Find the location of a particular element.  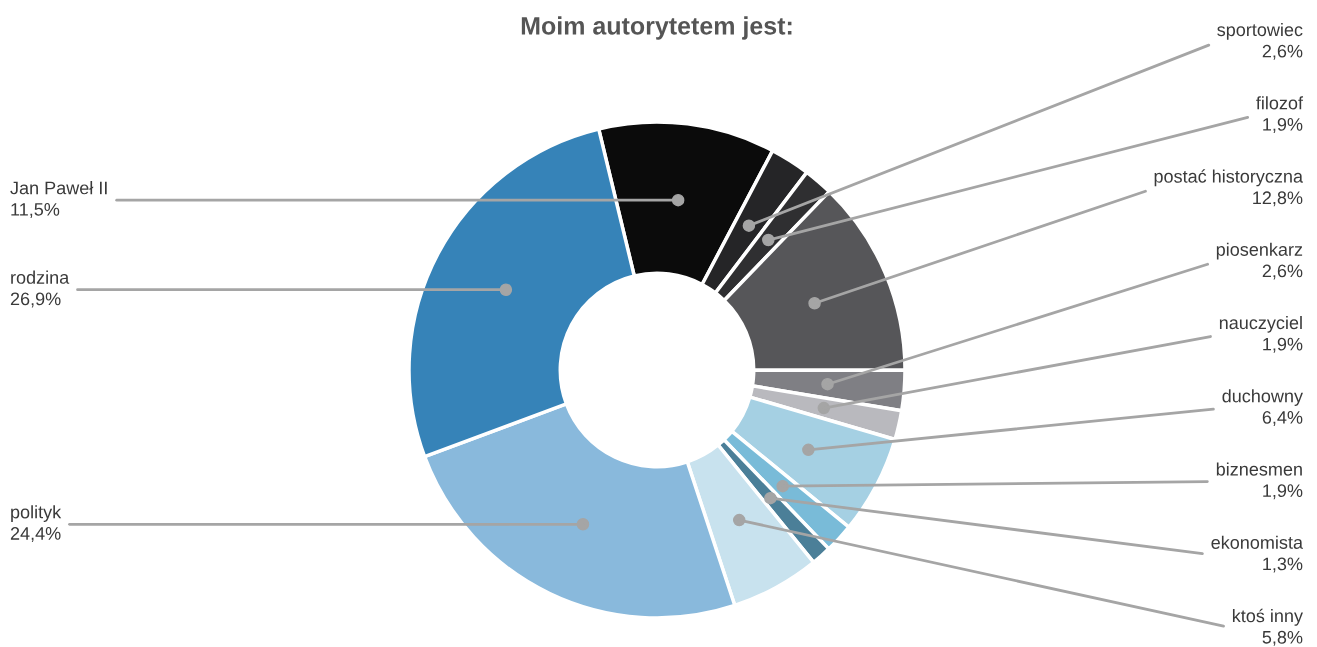

slice-label: biznesmen is located at coordinates (1259, 469).